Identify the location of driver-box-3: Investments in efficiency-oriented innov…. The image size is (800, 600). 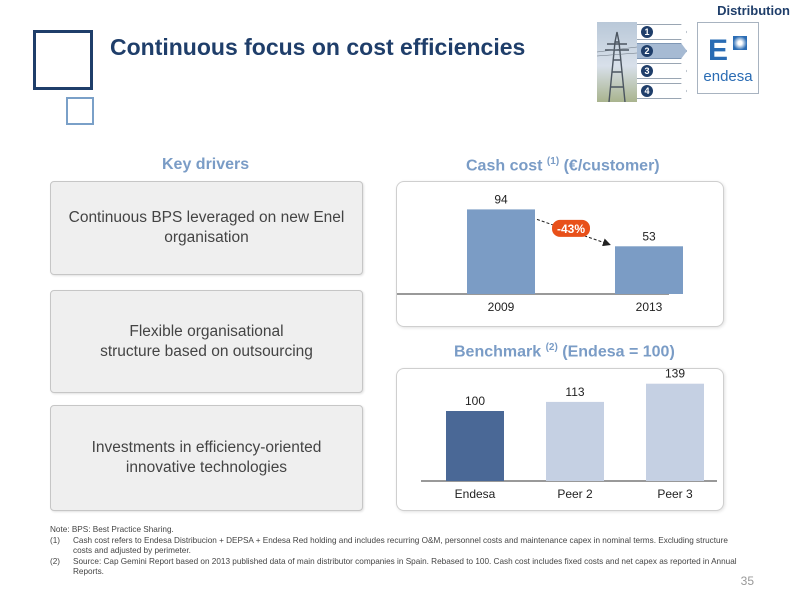
(206, 458).